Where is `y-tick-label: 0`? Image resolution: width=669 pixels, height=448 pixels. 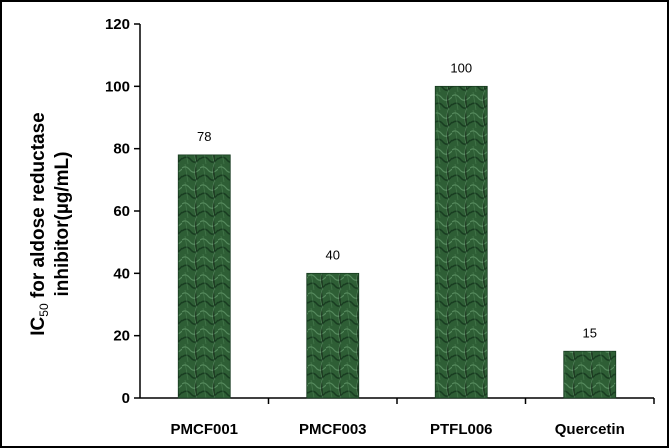
y-tick-label: 0 is located at coordinates (126, 398).